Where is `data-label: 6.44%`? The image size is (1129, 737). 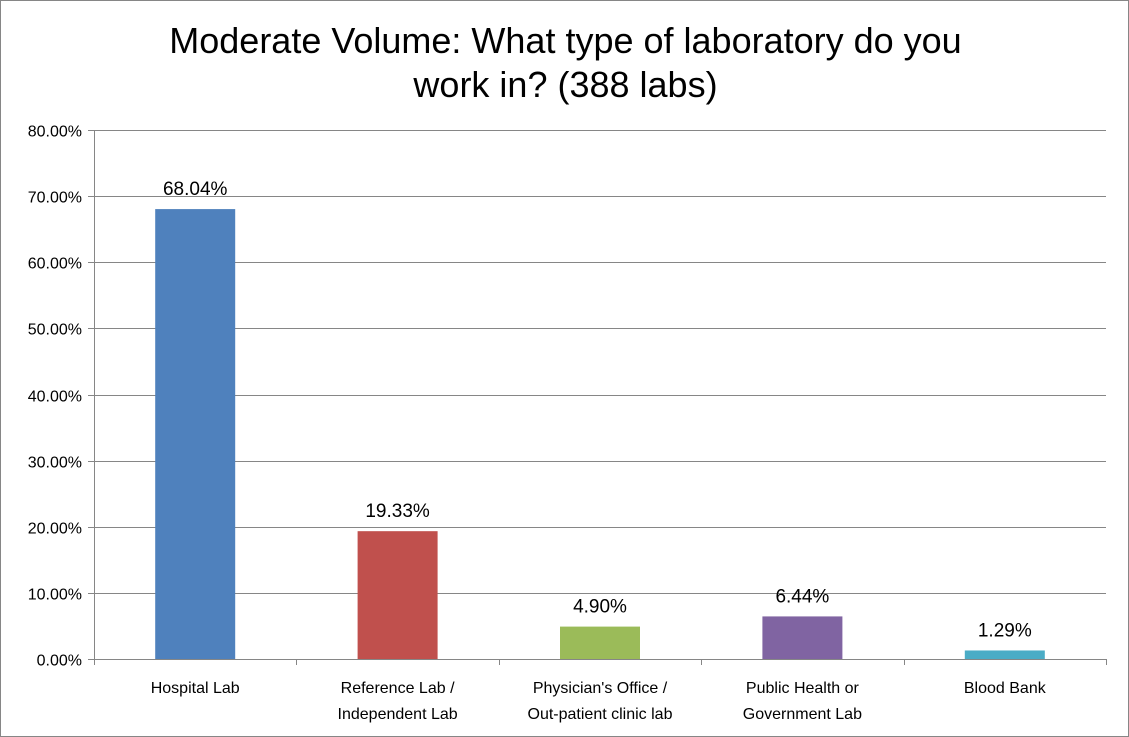 data-label: 6.44% is located at coordinates (802, 596).